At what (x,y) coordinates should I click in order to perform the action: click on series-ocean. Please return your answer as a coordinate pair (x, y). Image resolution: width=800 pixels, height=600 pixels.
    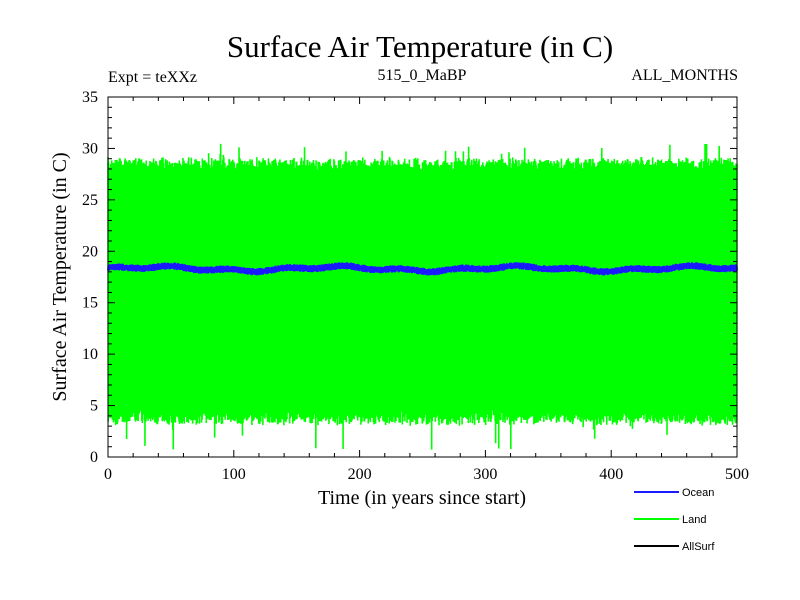
    Looking at the image, I should click on (422, 269).